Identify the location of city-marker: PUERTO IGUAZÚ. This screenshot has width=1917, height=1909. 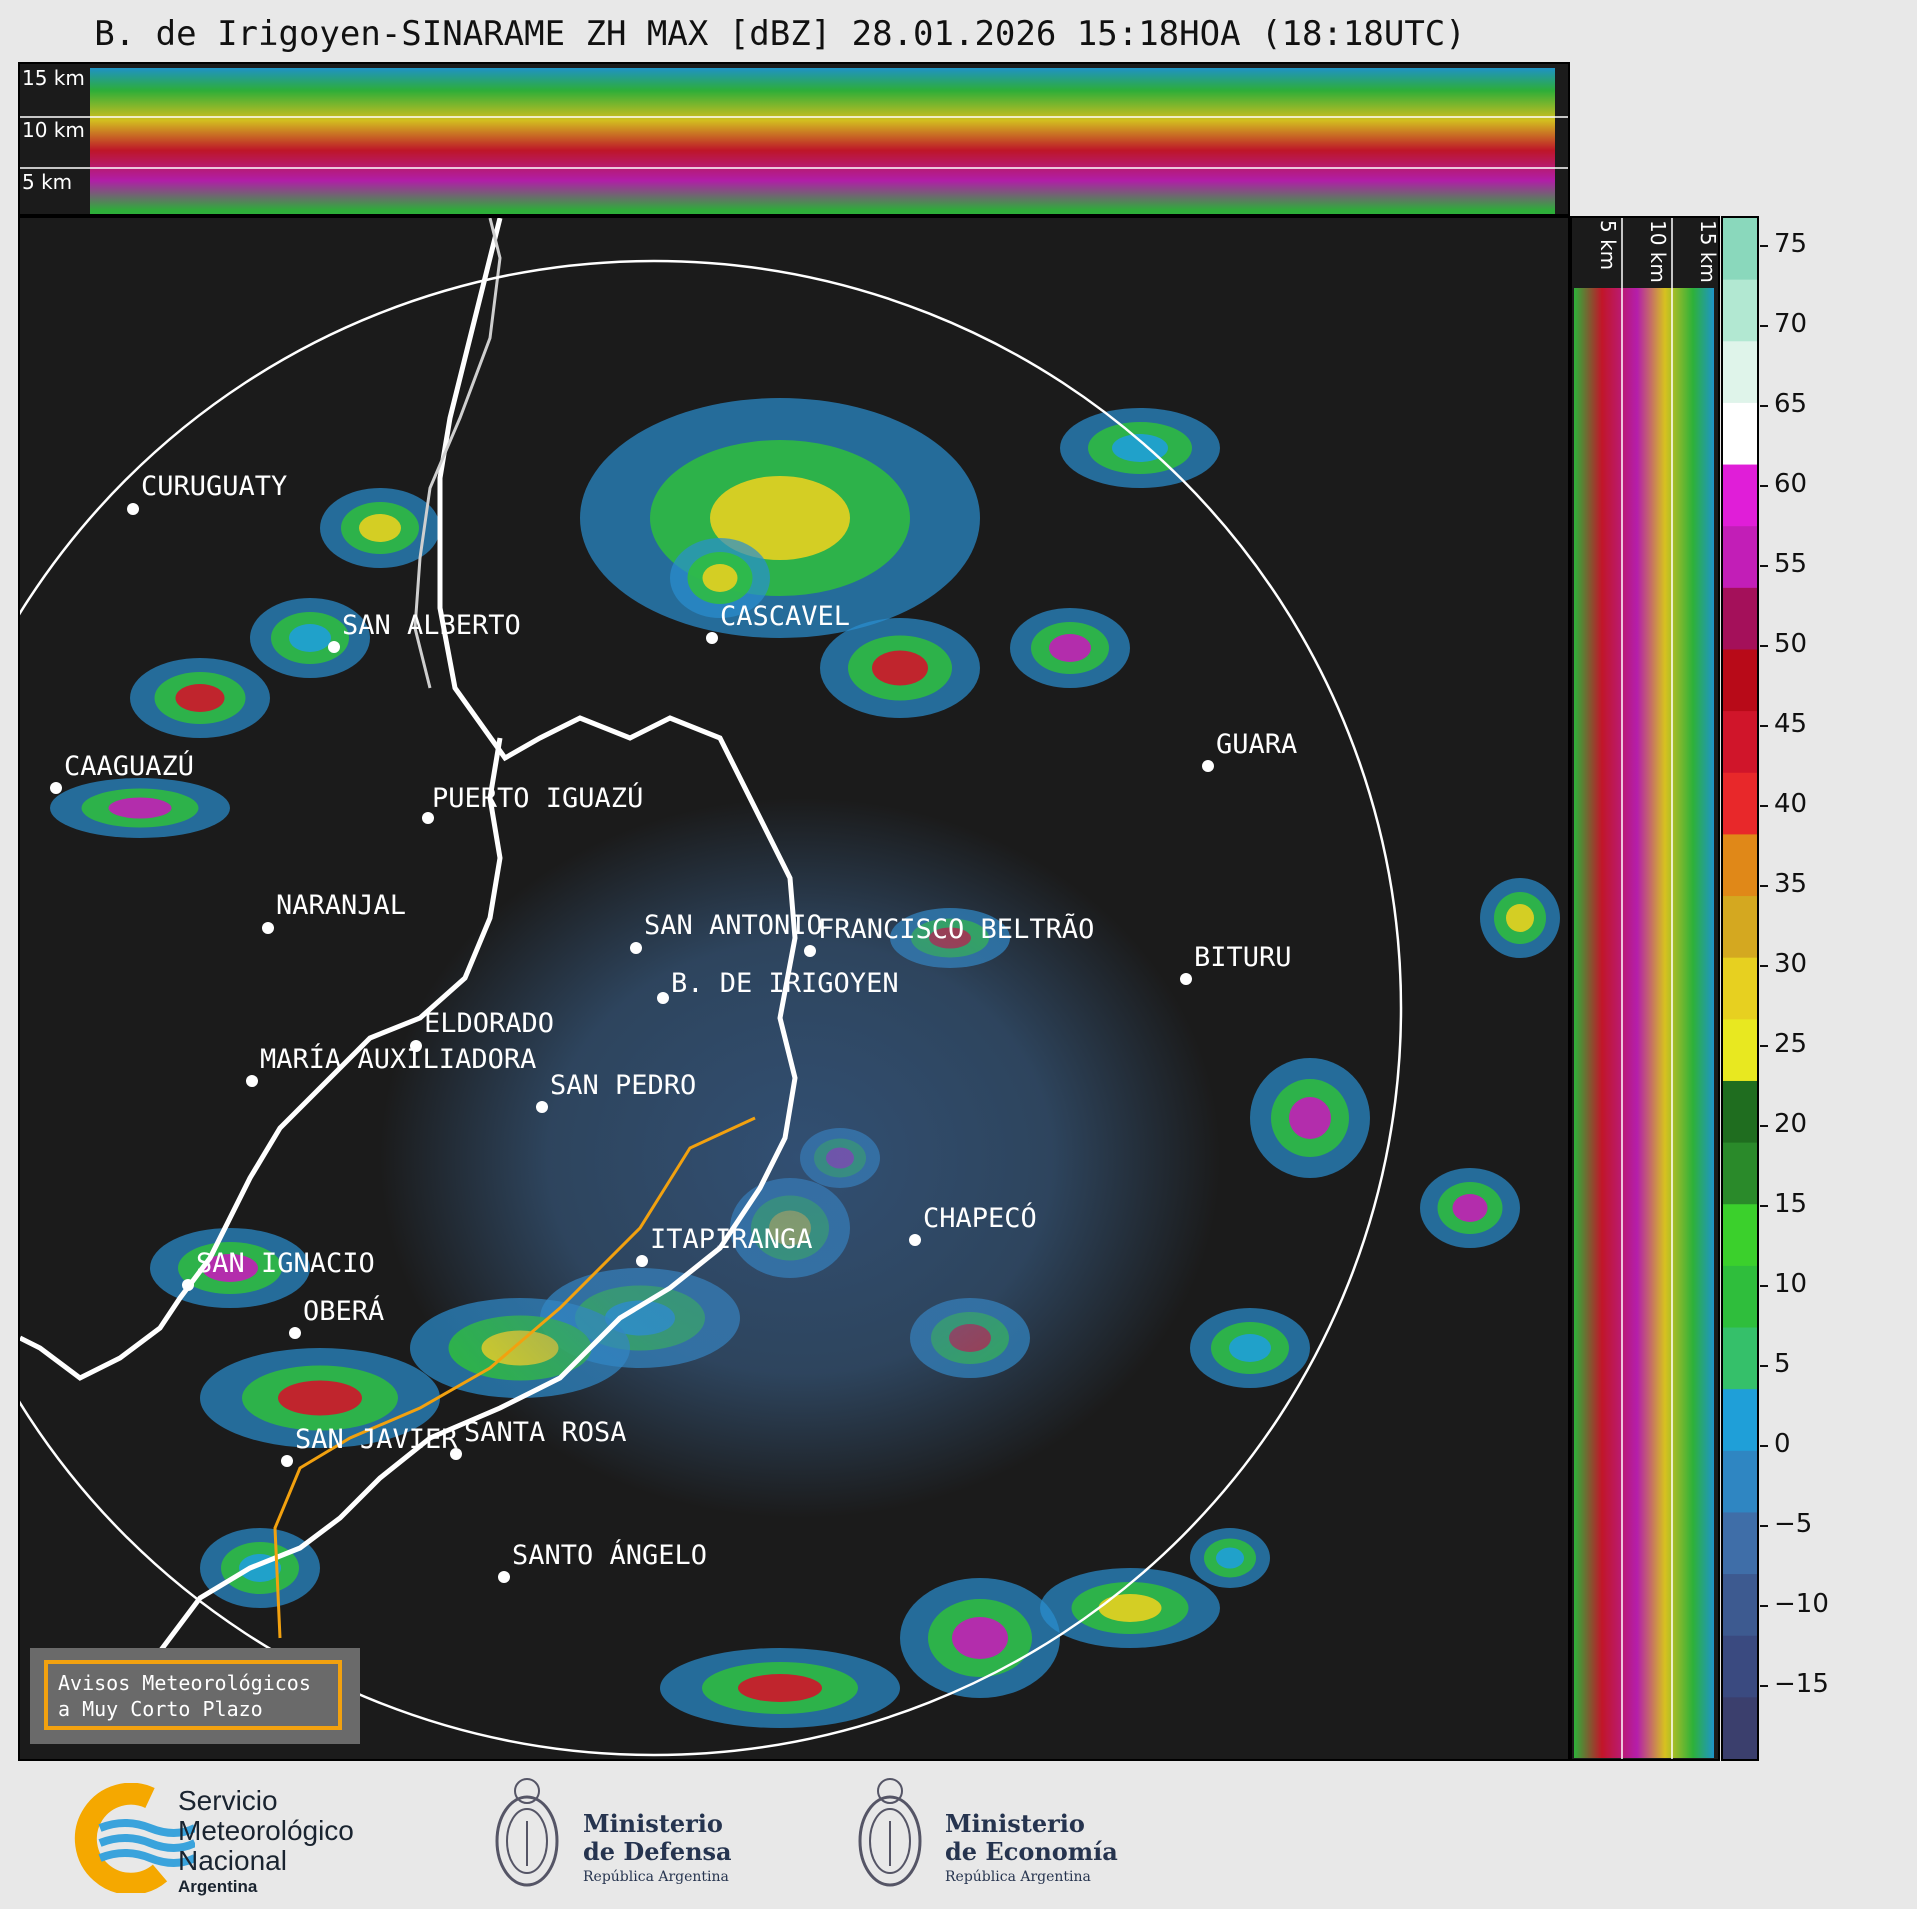
(532, 803).